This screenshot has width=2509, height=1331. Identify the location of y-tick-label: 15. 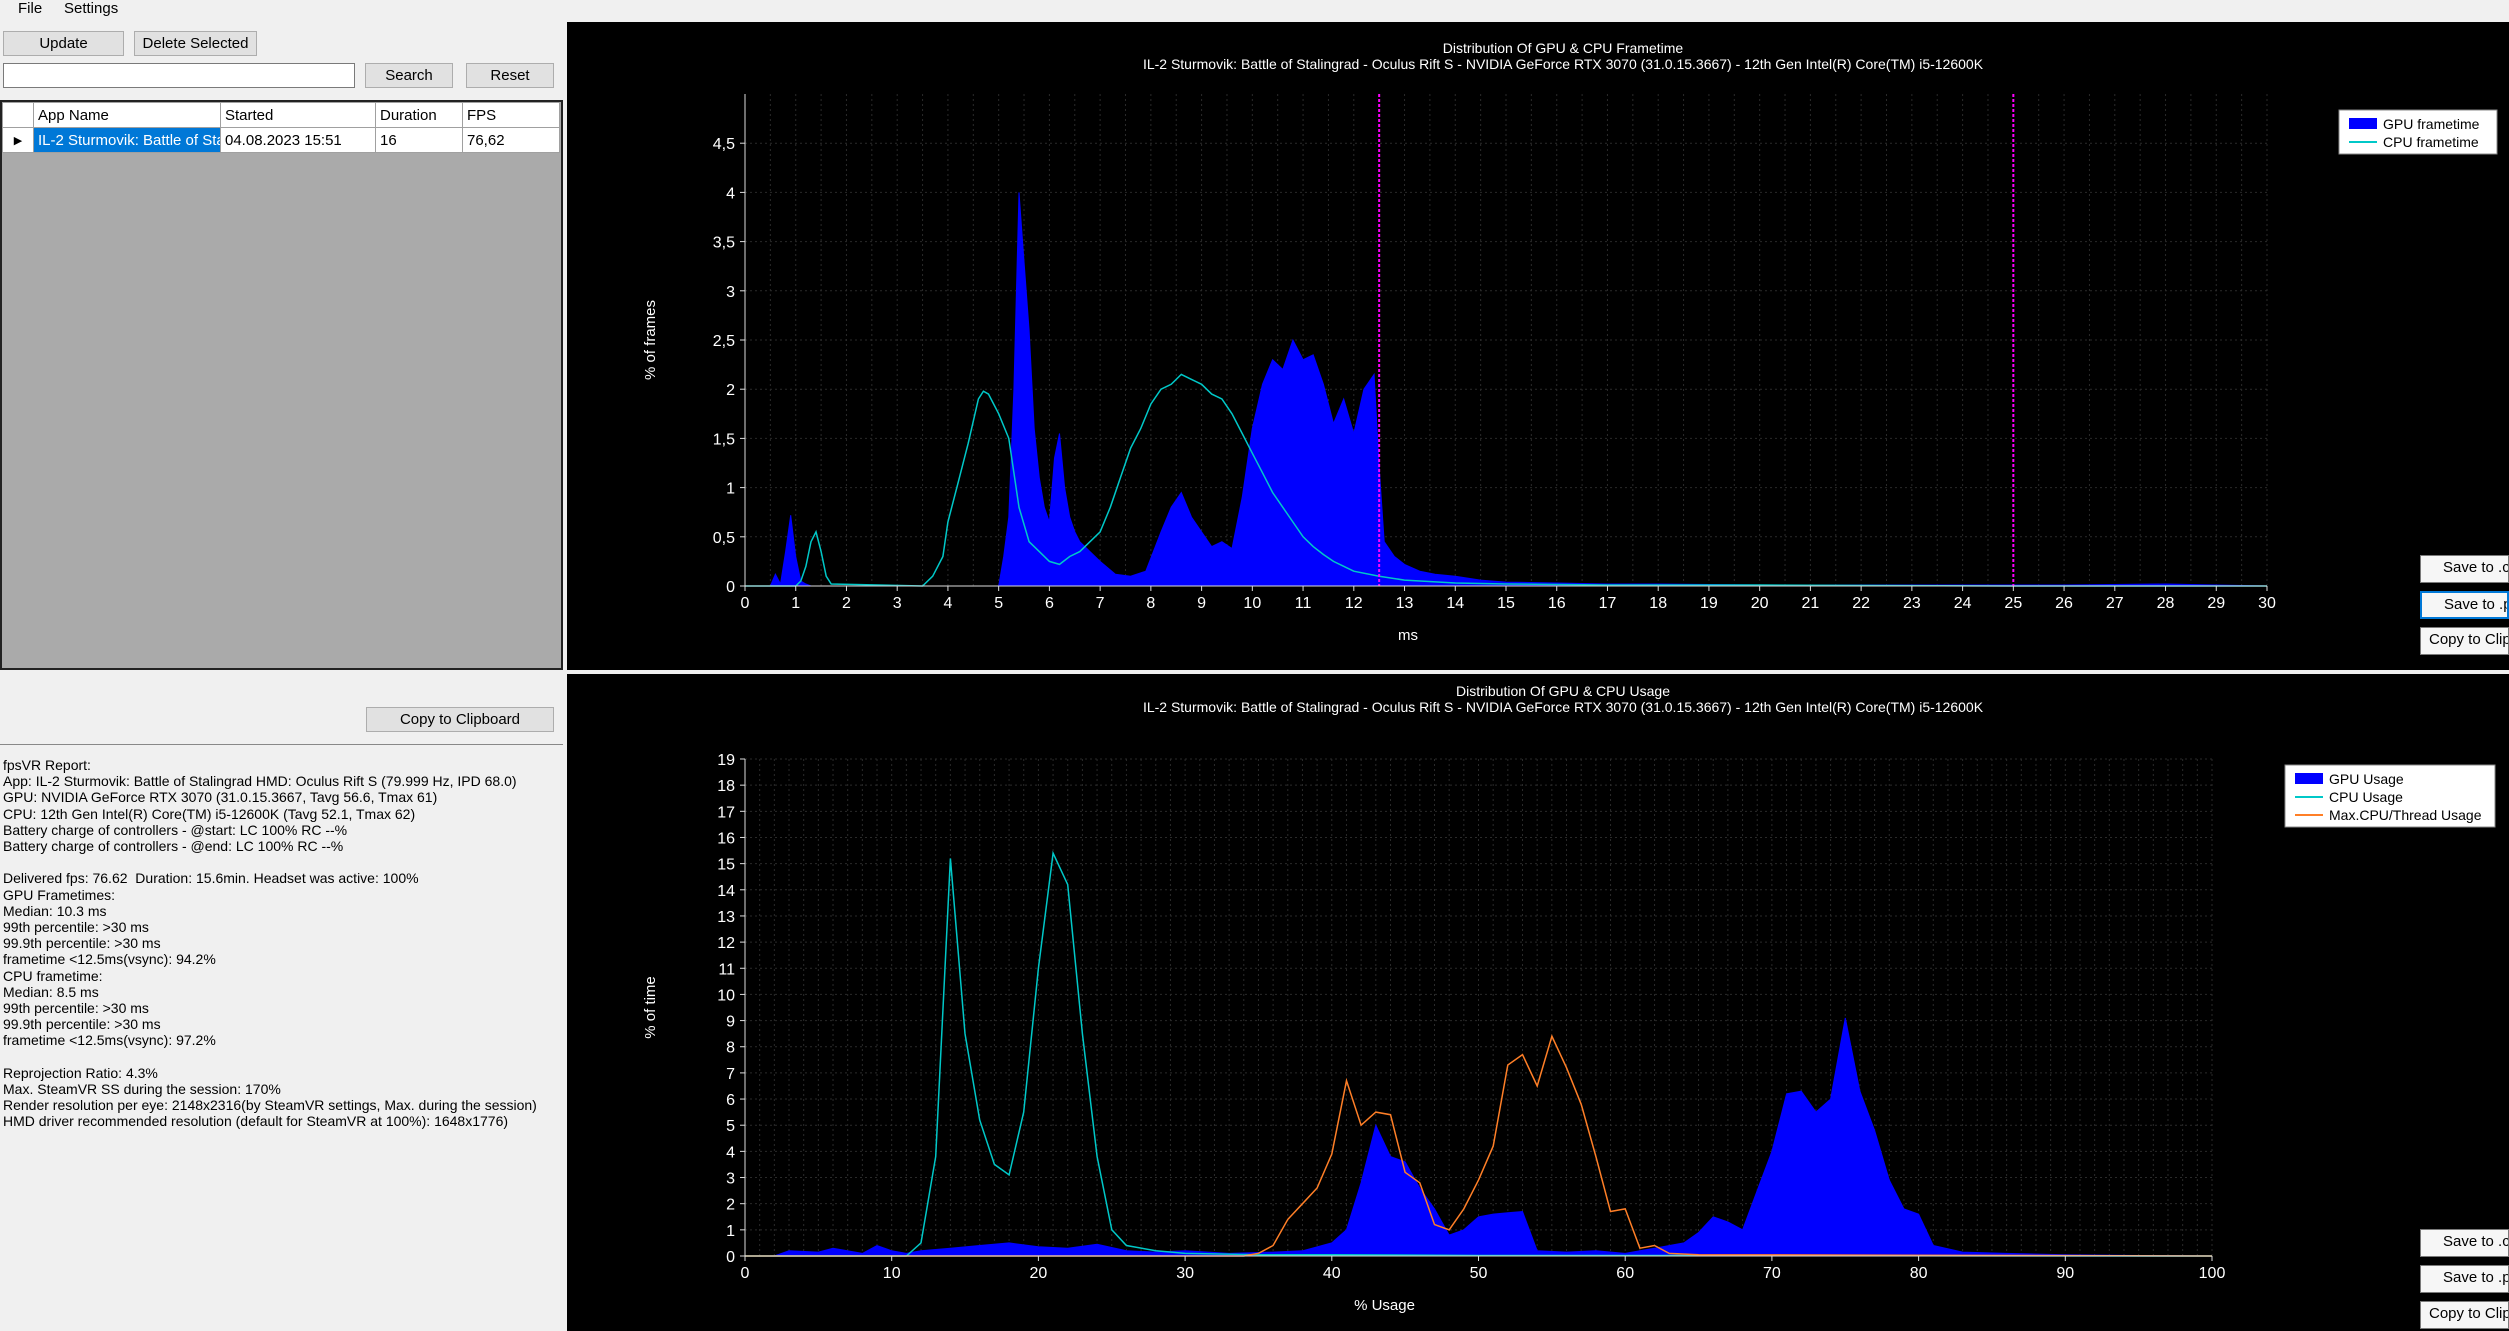
(726, 865).